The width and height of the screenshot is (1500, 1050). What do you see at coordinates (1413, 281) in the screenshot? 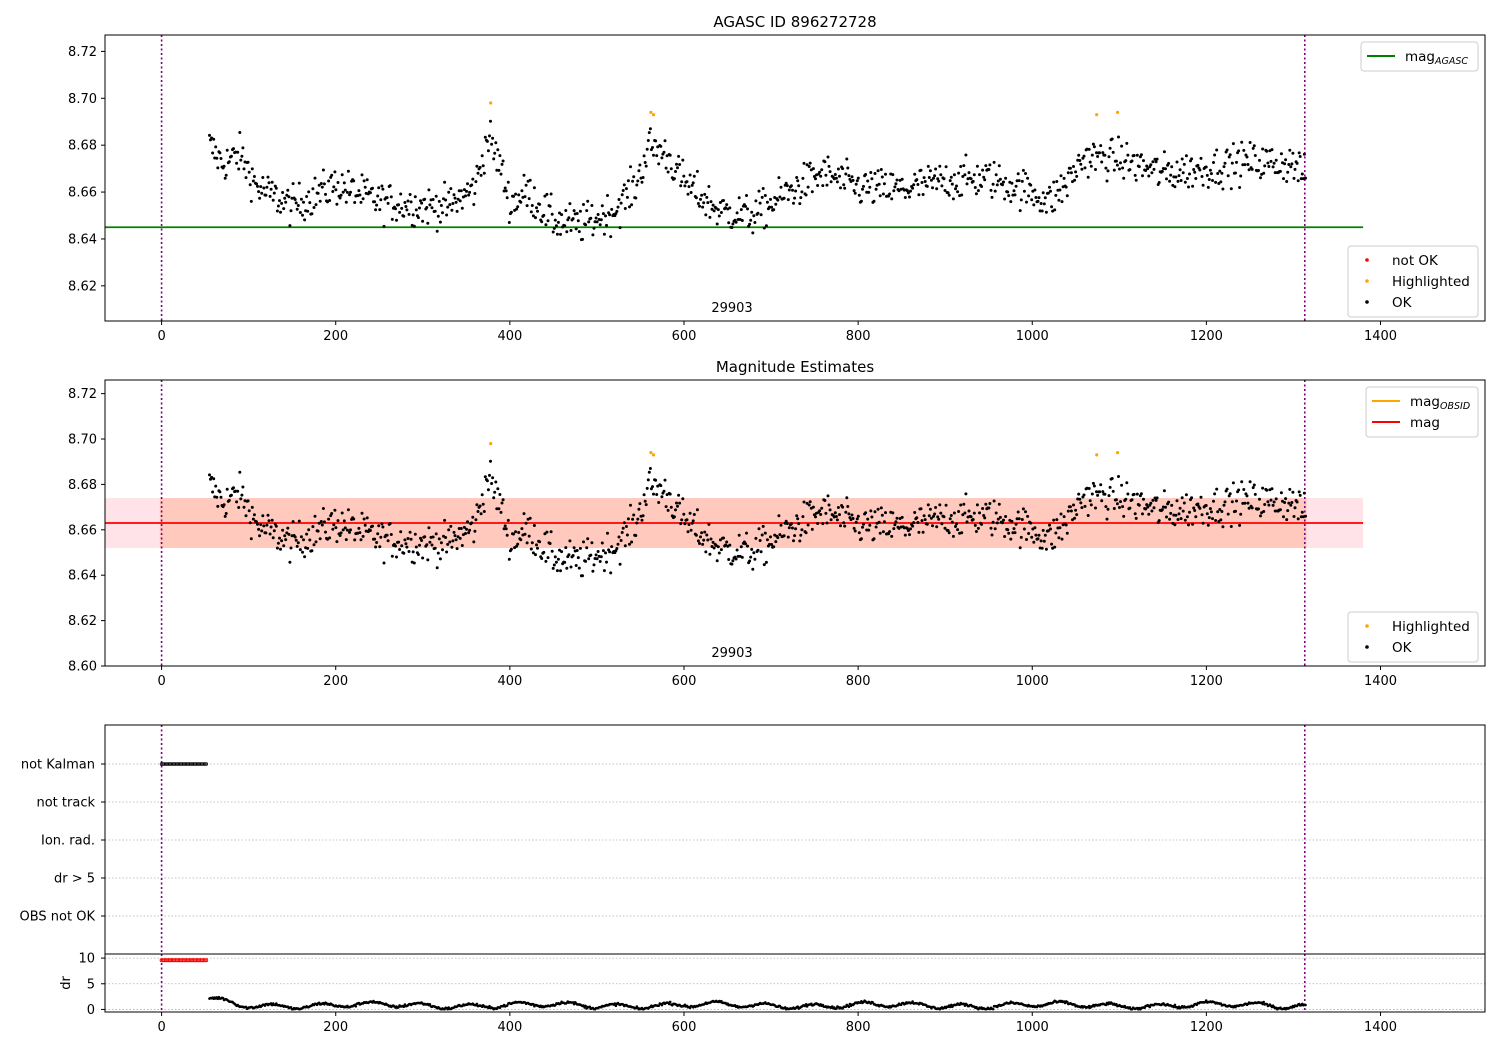
I see `legend-box` at bounding box center [1413, 281].